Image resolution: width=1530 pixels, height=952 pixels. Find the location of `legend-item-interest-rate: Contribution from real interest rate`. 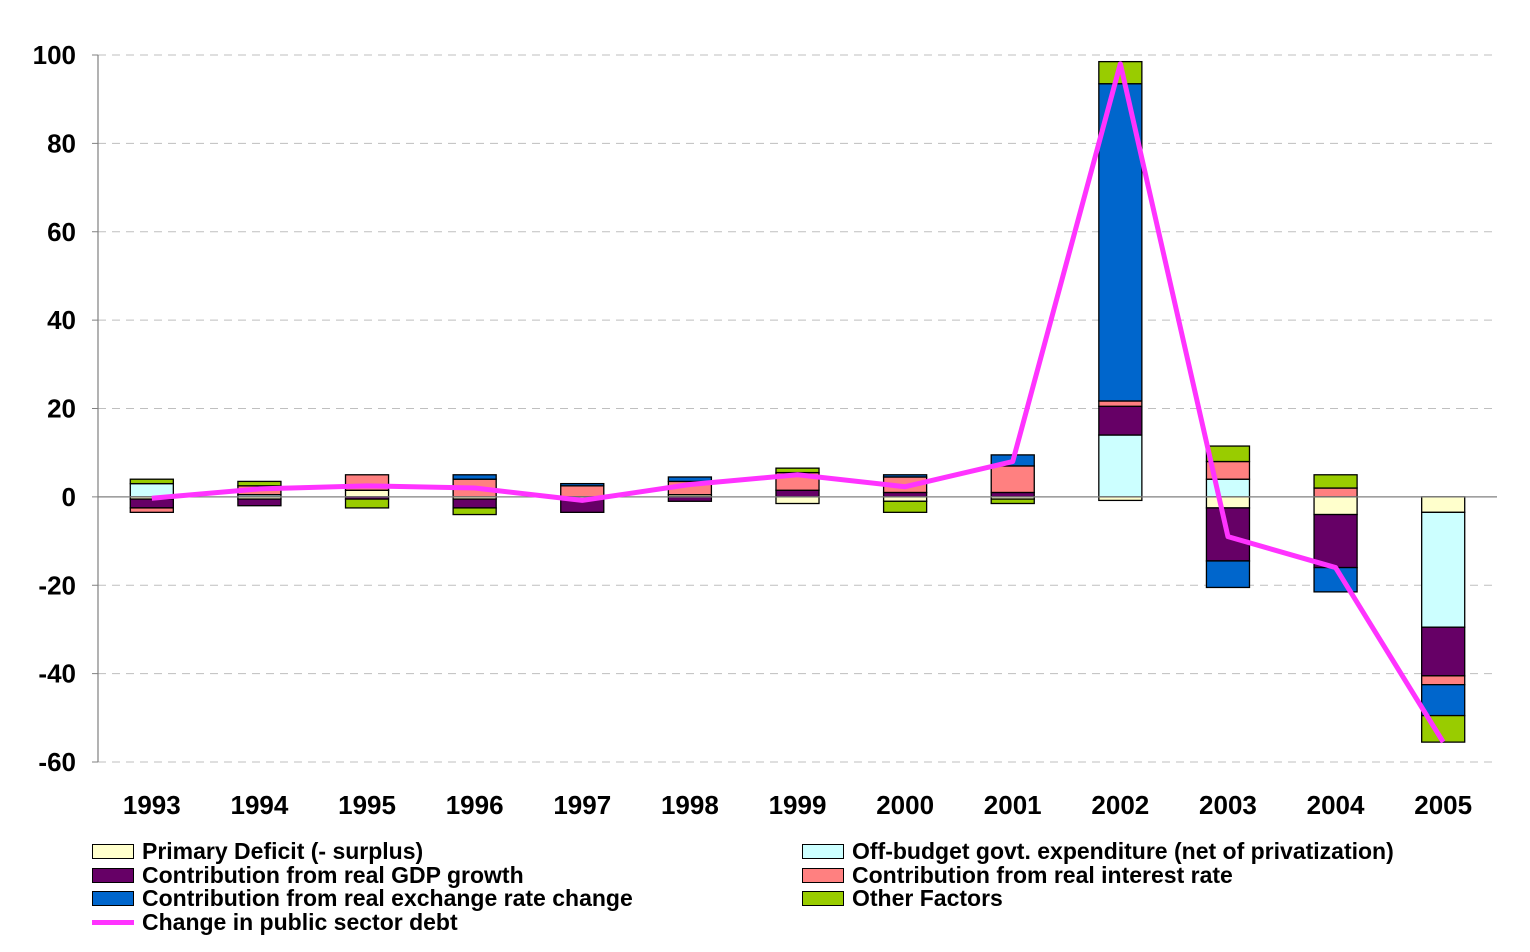

legend-item-interest-rate: Contribution from real interest rate is located at coordinates (1157, 874).